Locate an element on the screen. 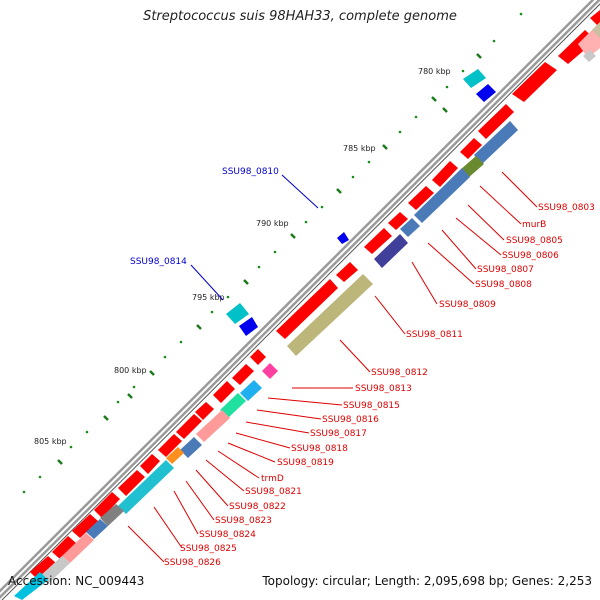 The width and height of the screenshot is (600, 600). scale-label-785: 785 kbp is located at coordinates (359, 148).